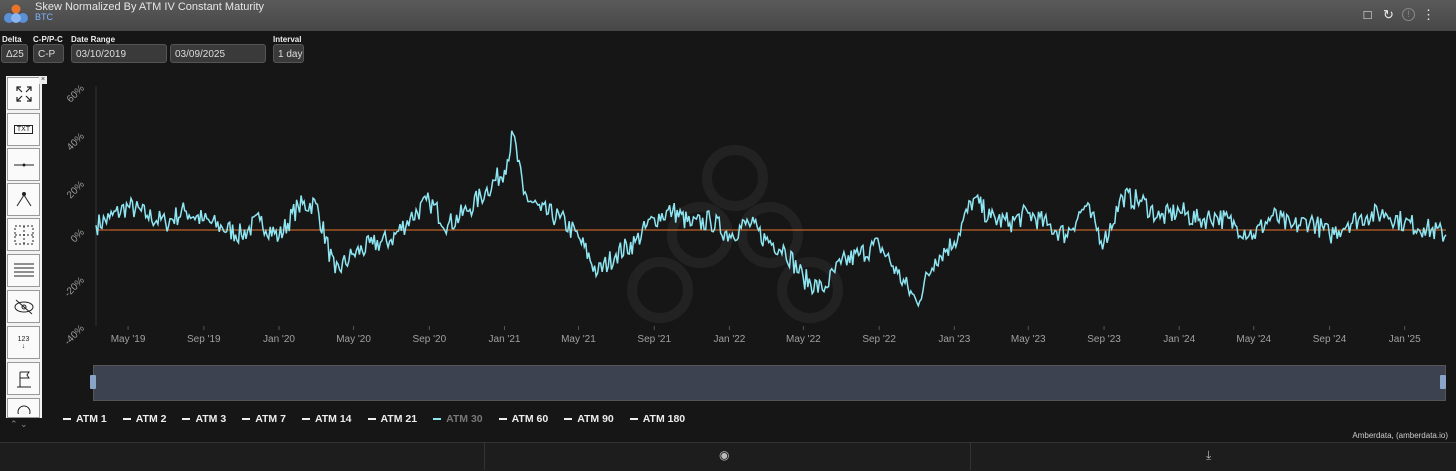 The image size is (1456, 471). Describe the element at coordinates (333, 419) in the screenshot. I see `legend-label: ATM 14` at that location.